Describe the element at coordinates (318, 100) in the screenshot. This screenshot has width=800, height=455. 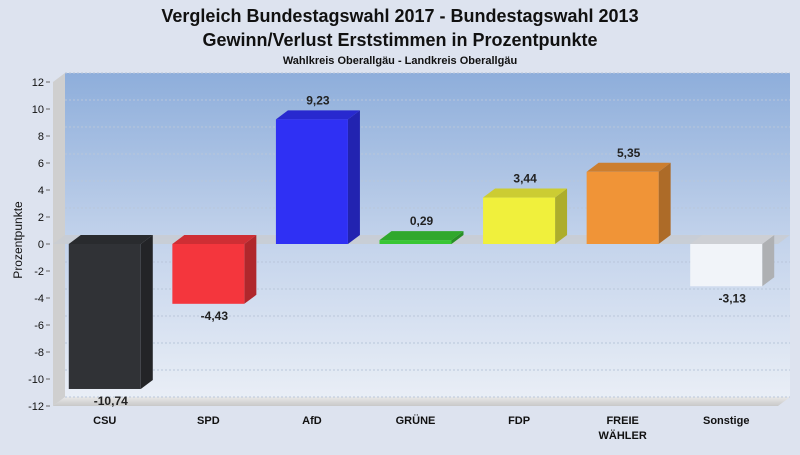
I see `value-label: 9,23` at that location.